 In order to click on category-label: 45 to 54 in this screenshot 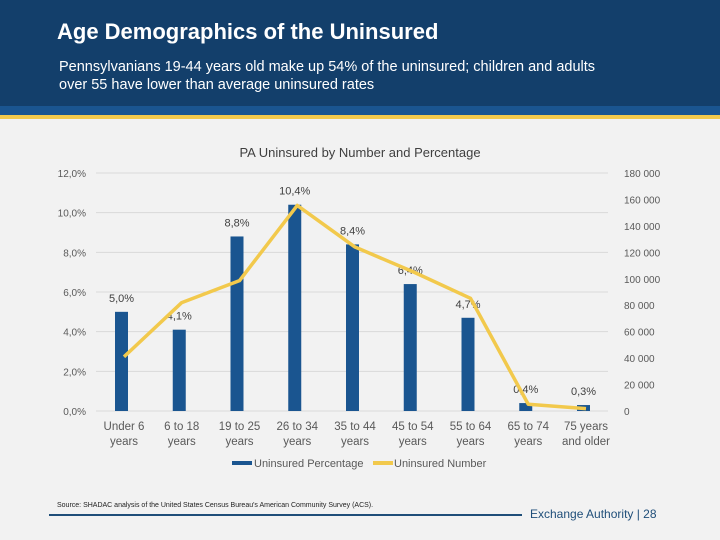, I will do `click(413, 427)`.